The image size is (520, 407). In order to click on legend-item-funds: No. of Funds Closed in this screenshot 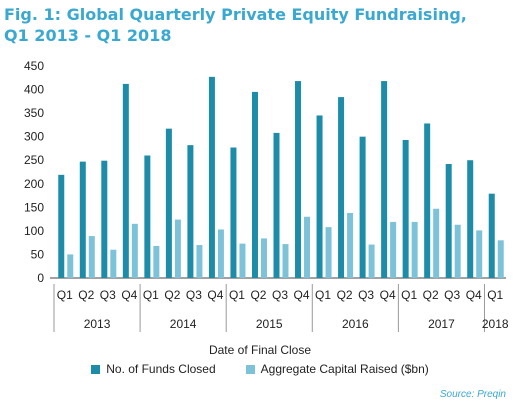, I will do `click(153, 369)`.